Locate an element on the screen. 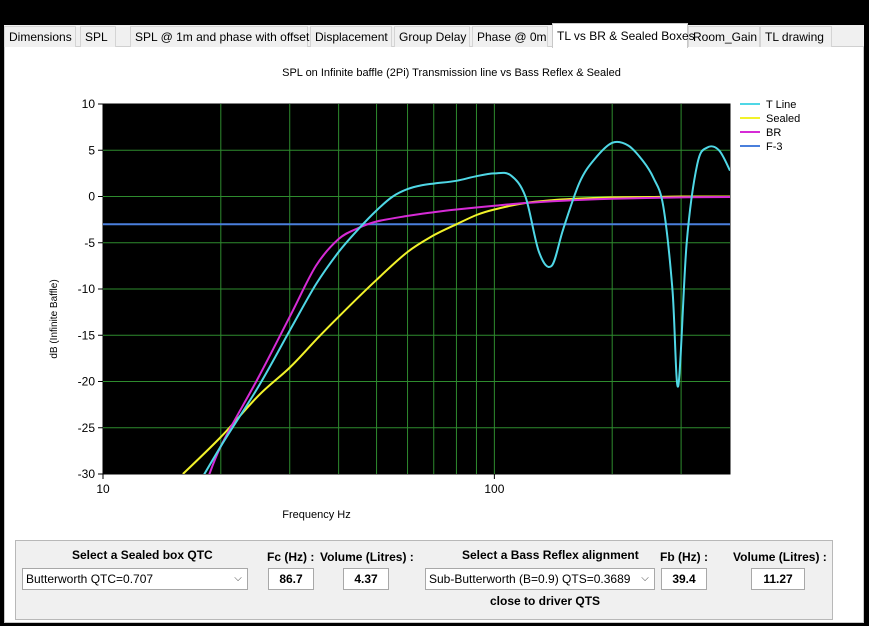  legend-label: Sealed is located at coordinates (783, 119).